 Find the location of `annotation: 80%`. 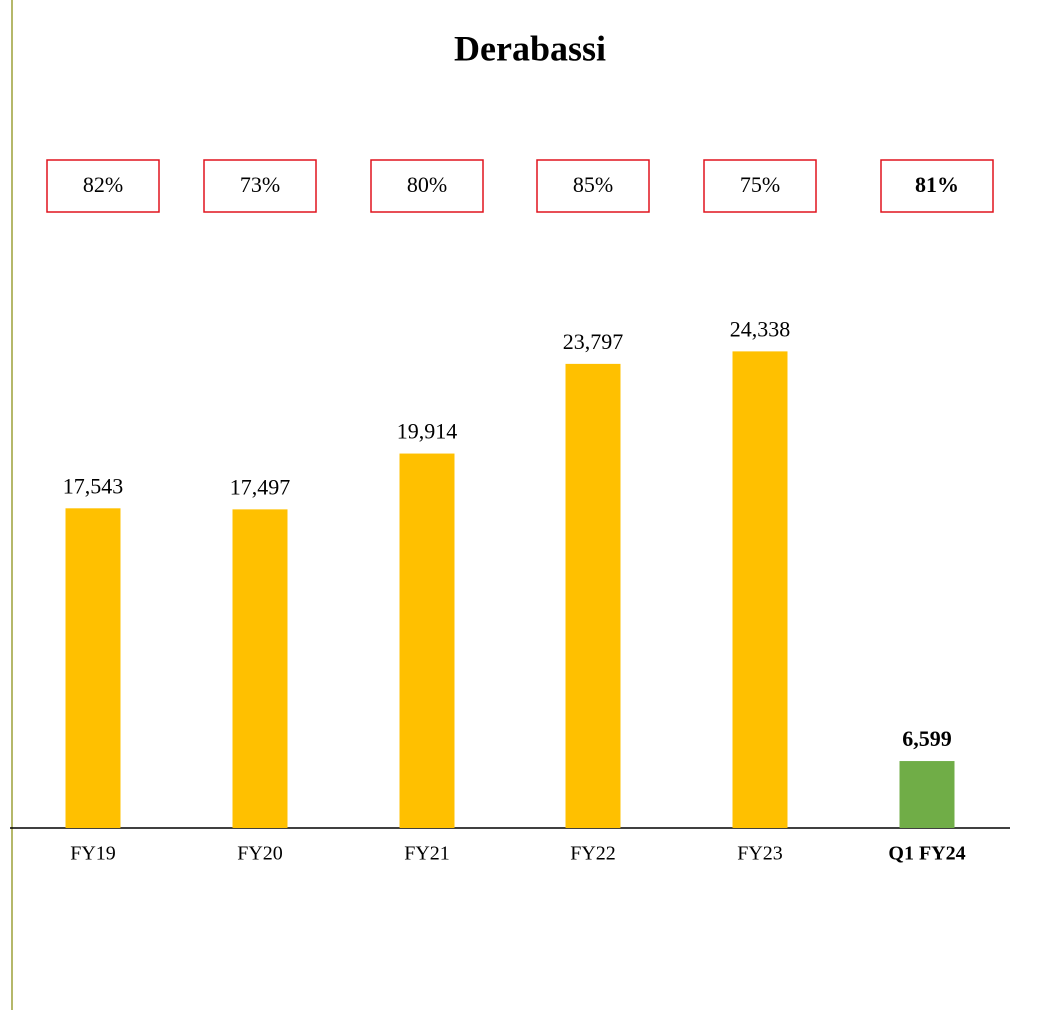

annotation: 80% is located at coordinates (427, 184).